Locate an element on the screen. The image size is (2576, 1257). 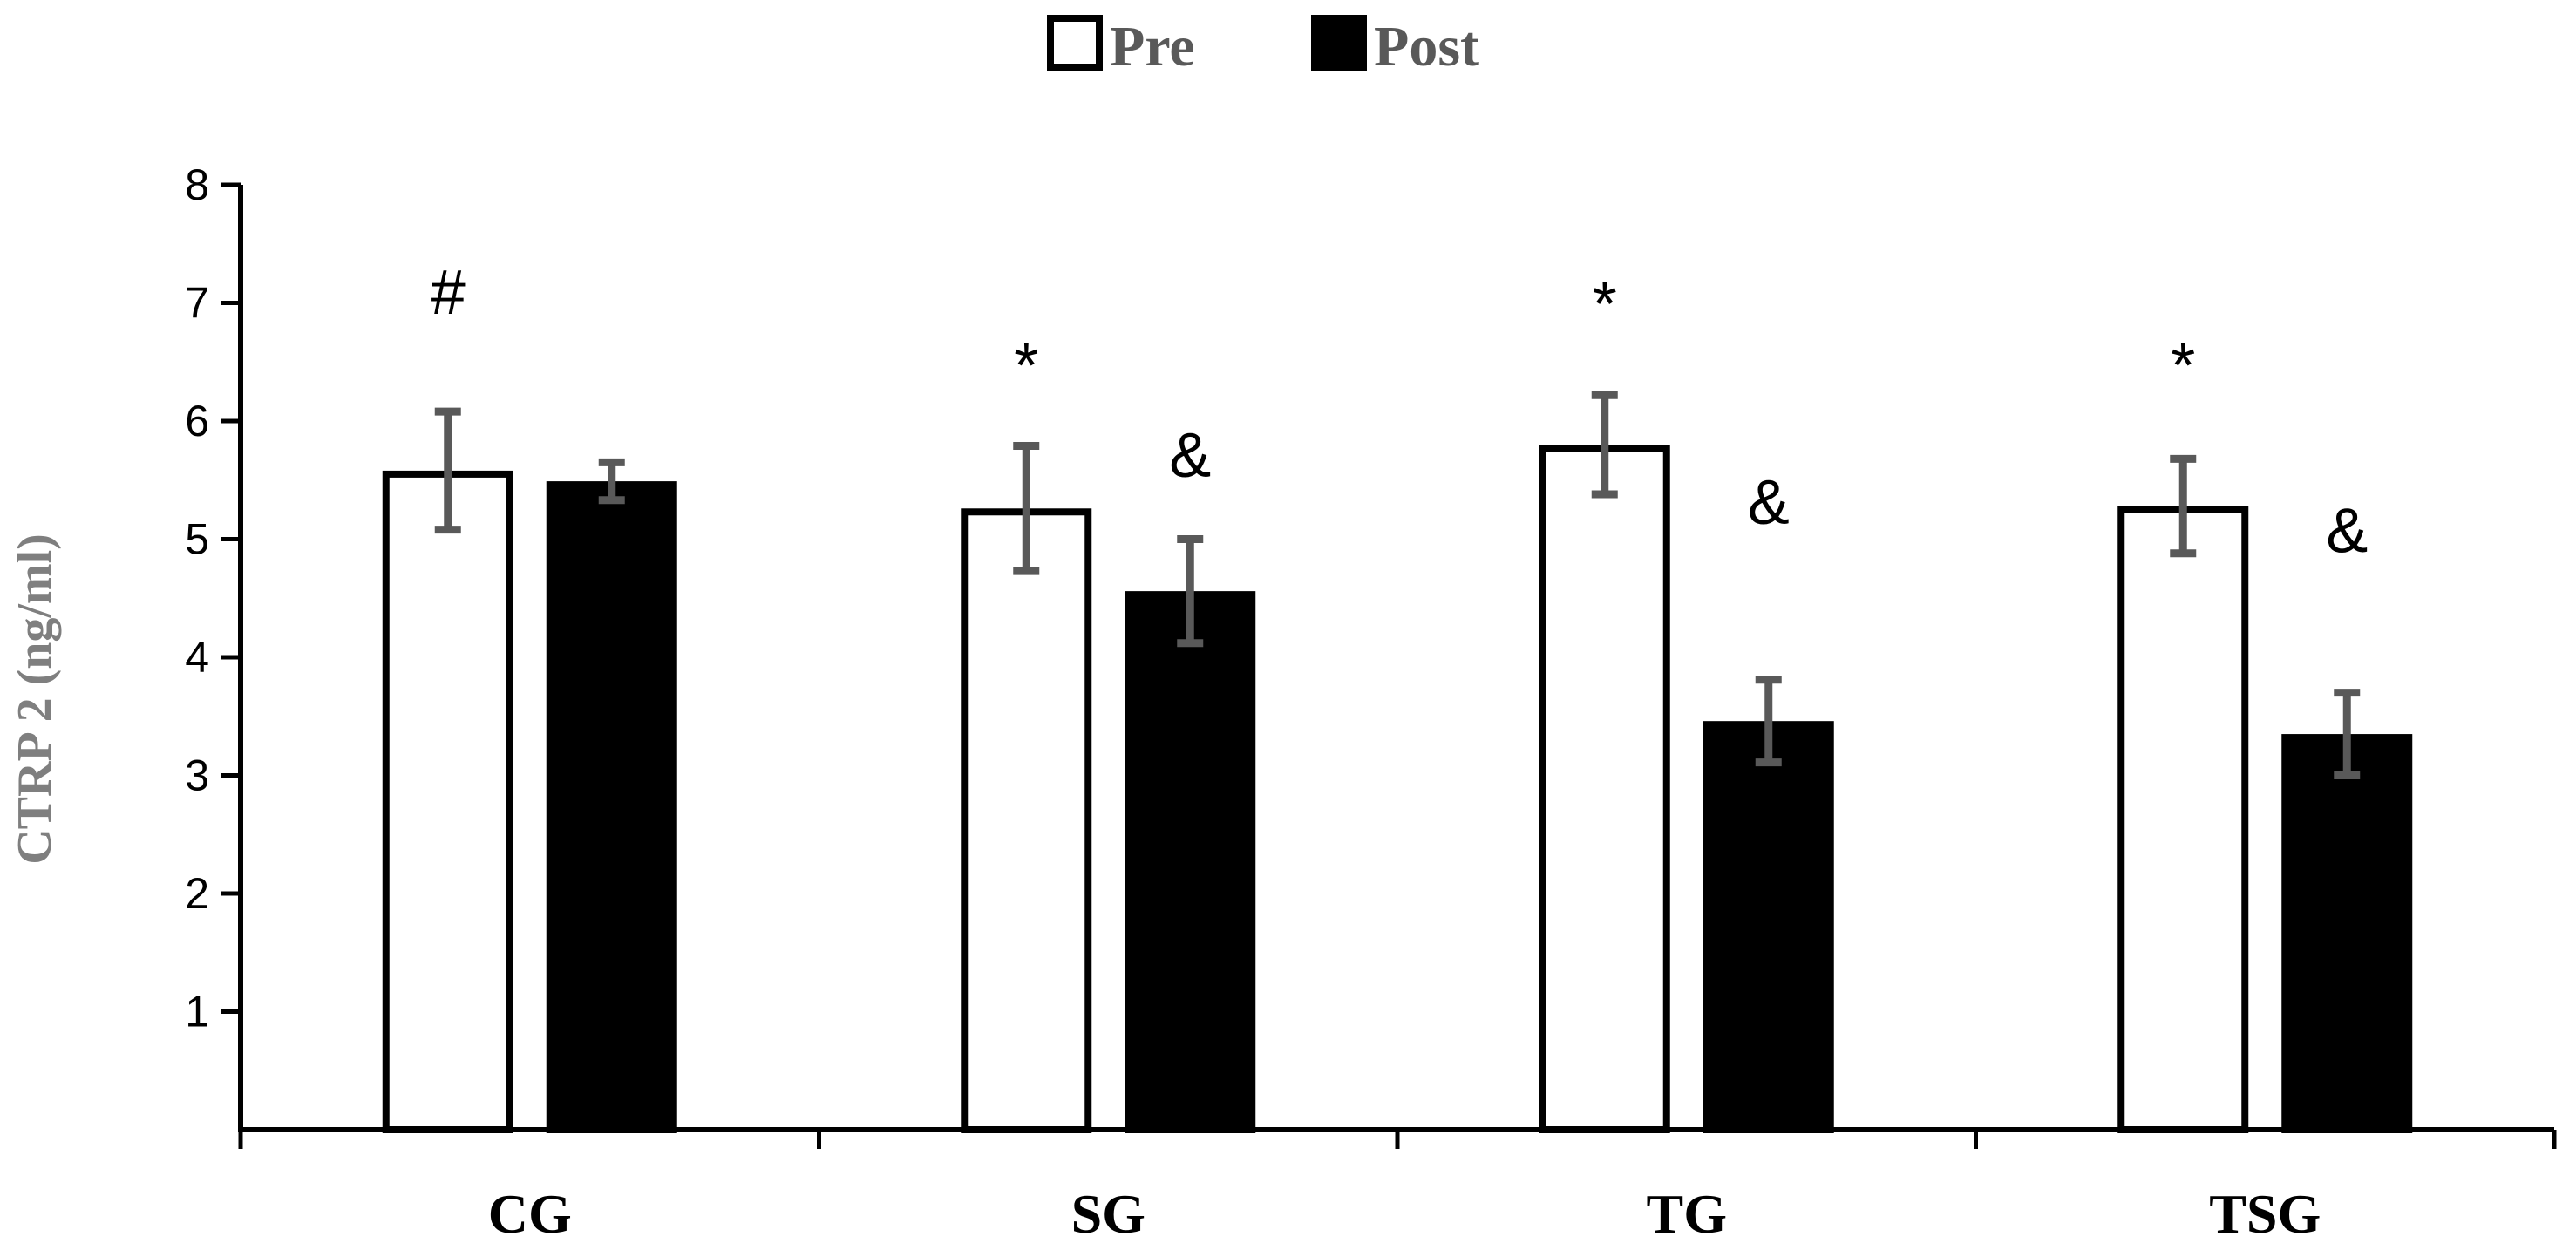
bar-post-tsg is located at coordinates (2347, 933).